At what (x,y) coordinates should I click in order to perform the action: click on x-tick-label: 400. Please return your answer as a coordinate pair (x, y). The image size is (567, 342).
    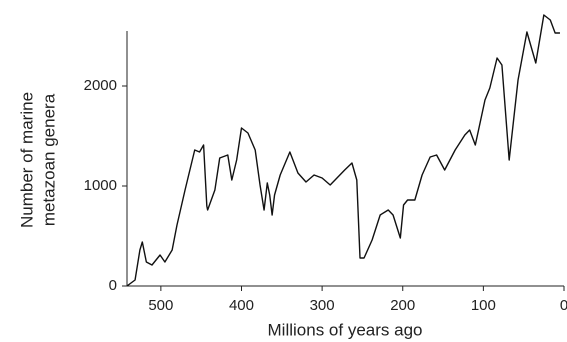
    Looking at the image, I should click on (241, 305).